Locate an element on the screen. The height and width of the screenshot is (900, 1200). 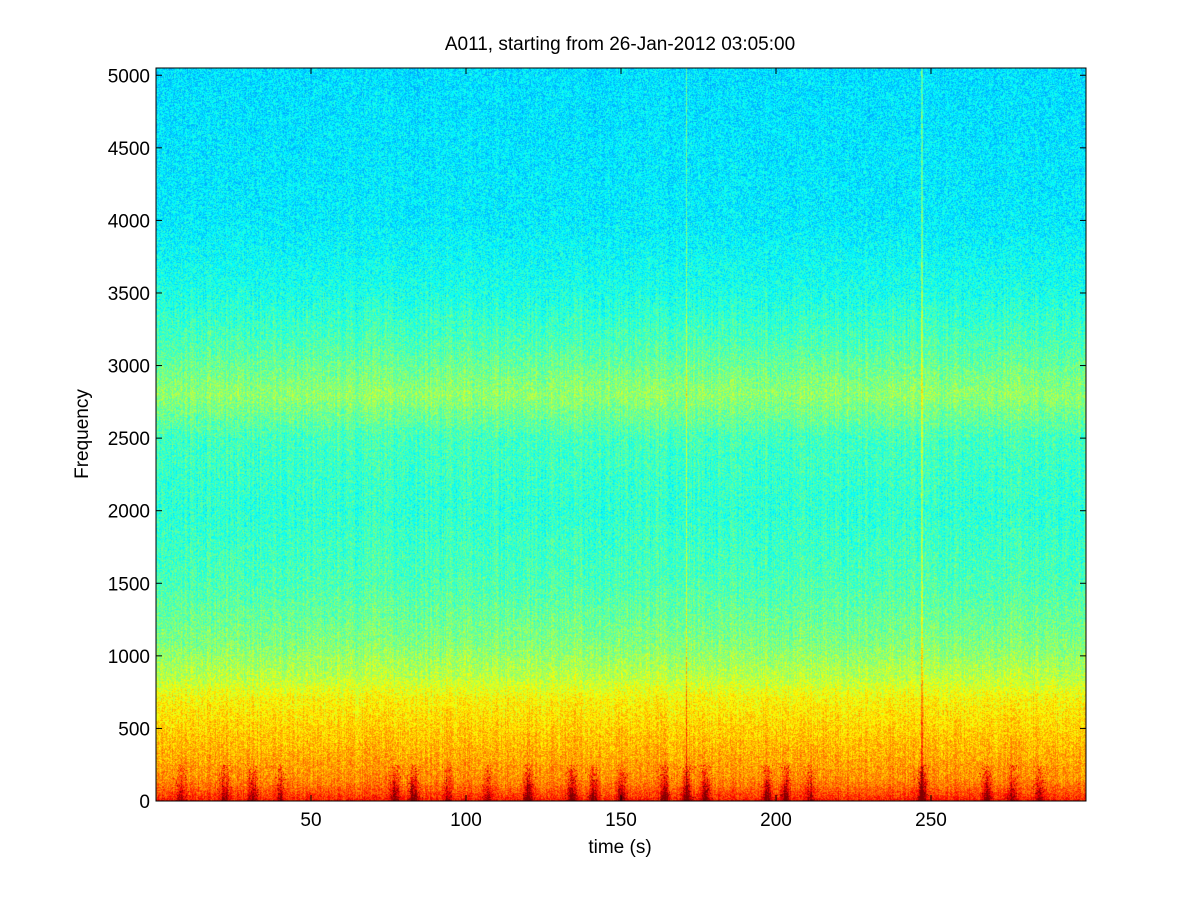
x-tick-label: 50 is located at coordinates (310, 820).